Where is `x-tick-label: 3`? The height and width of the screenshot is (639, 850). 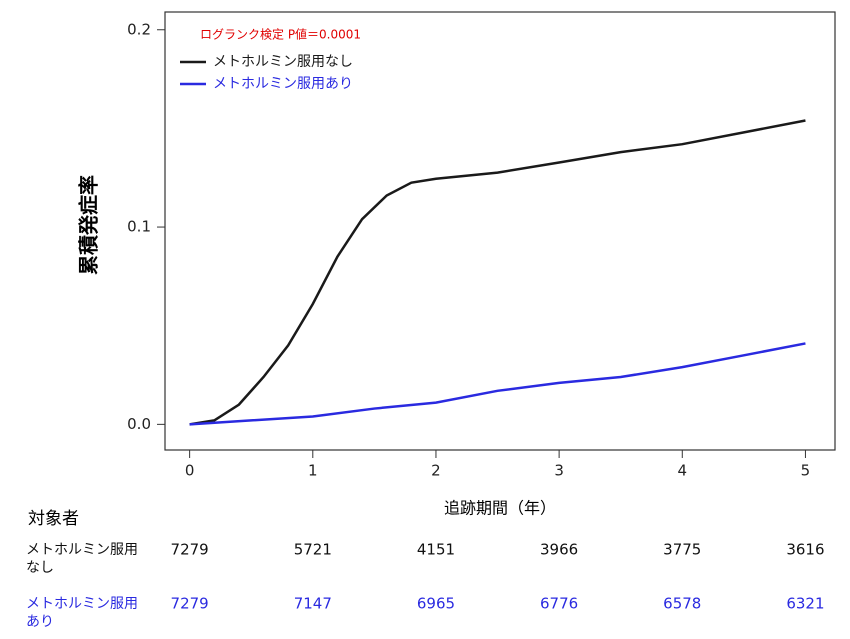 x-tick-label: 3 is located at coordinates (559, 471).